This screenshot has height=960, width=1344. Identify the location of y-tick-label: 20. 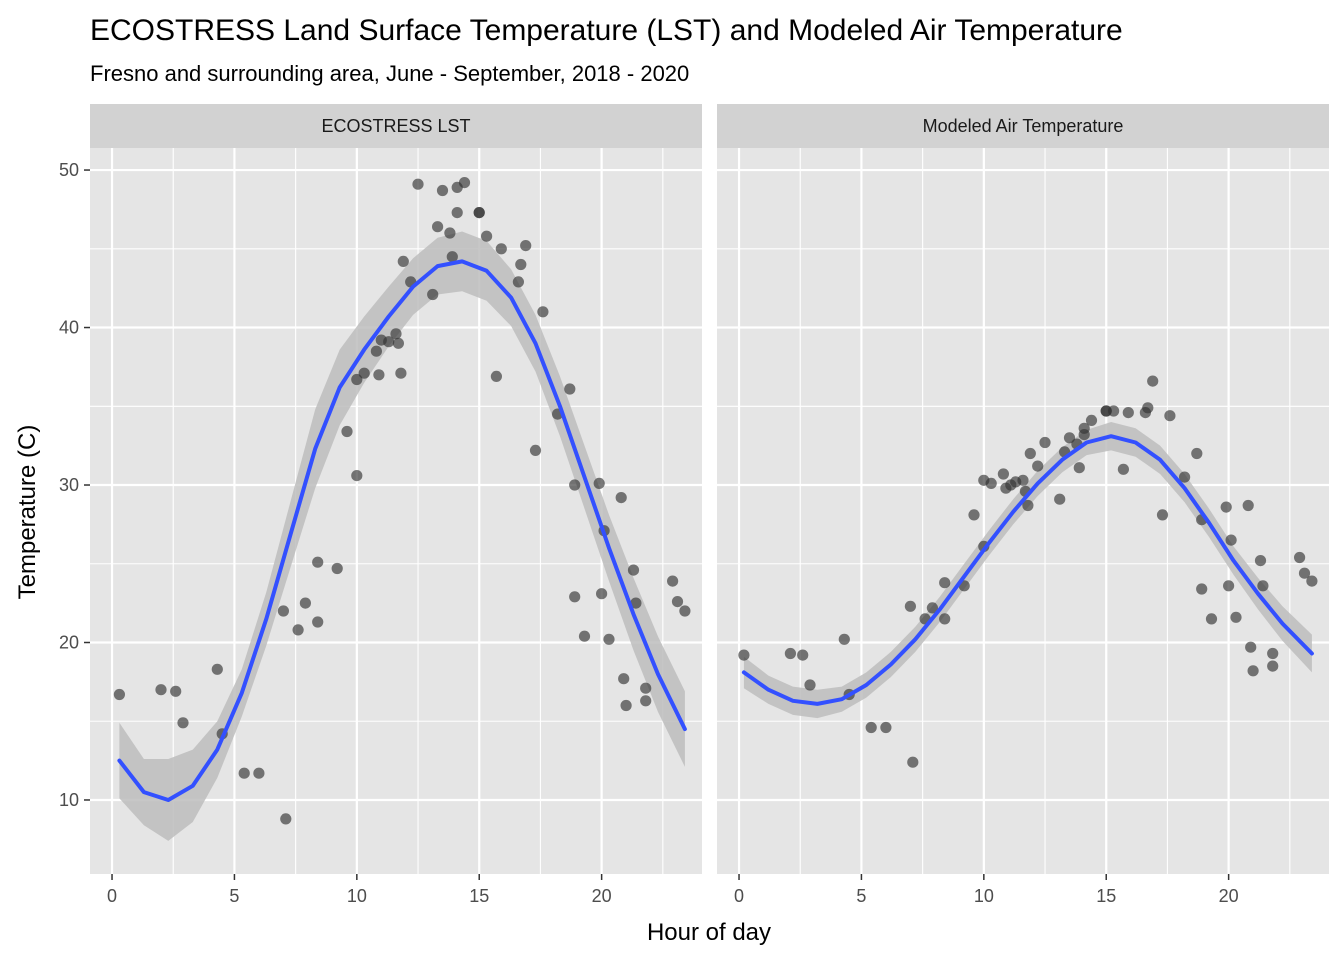
(69, 642).